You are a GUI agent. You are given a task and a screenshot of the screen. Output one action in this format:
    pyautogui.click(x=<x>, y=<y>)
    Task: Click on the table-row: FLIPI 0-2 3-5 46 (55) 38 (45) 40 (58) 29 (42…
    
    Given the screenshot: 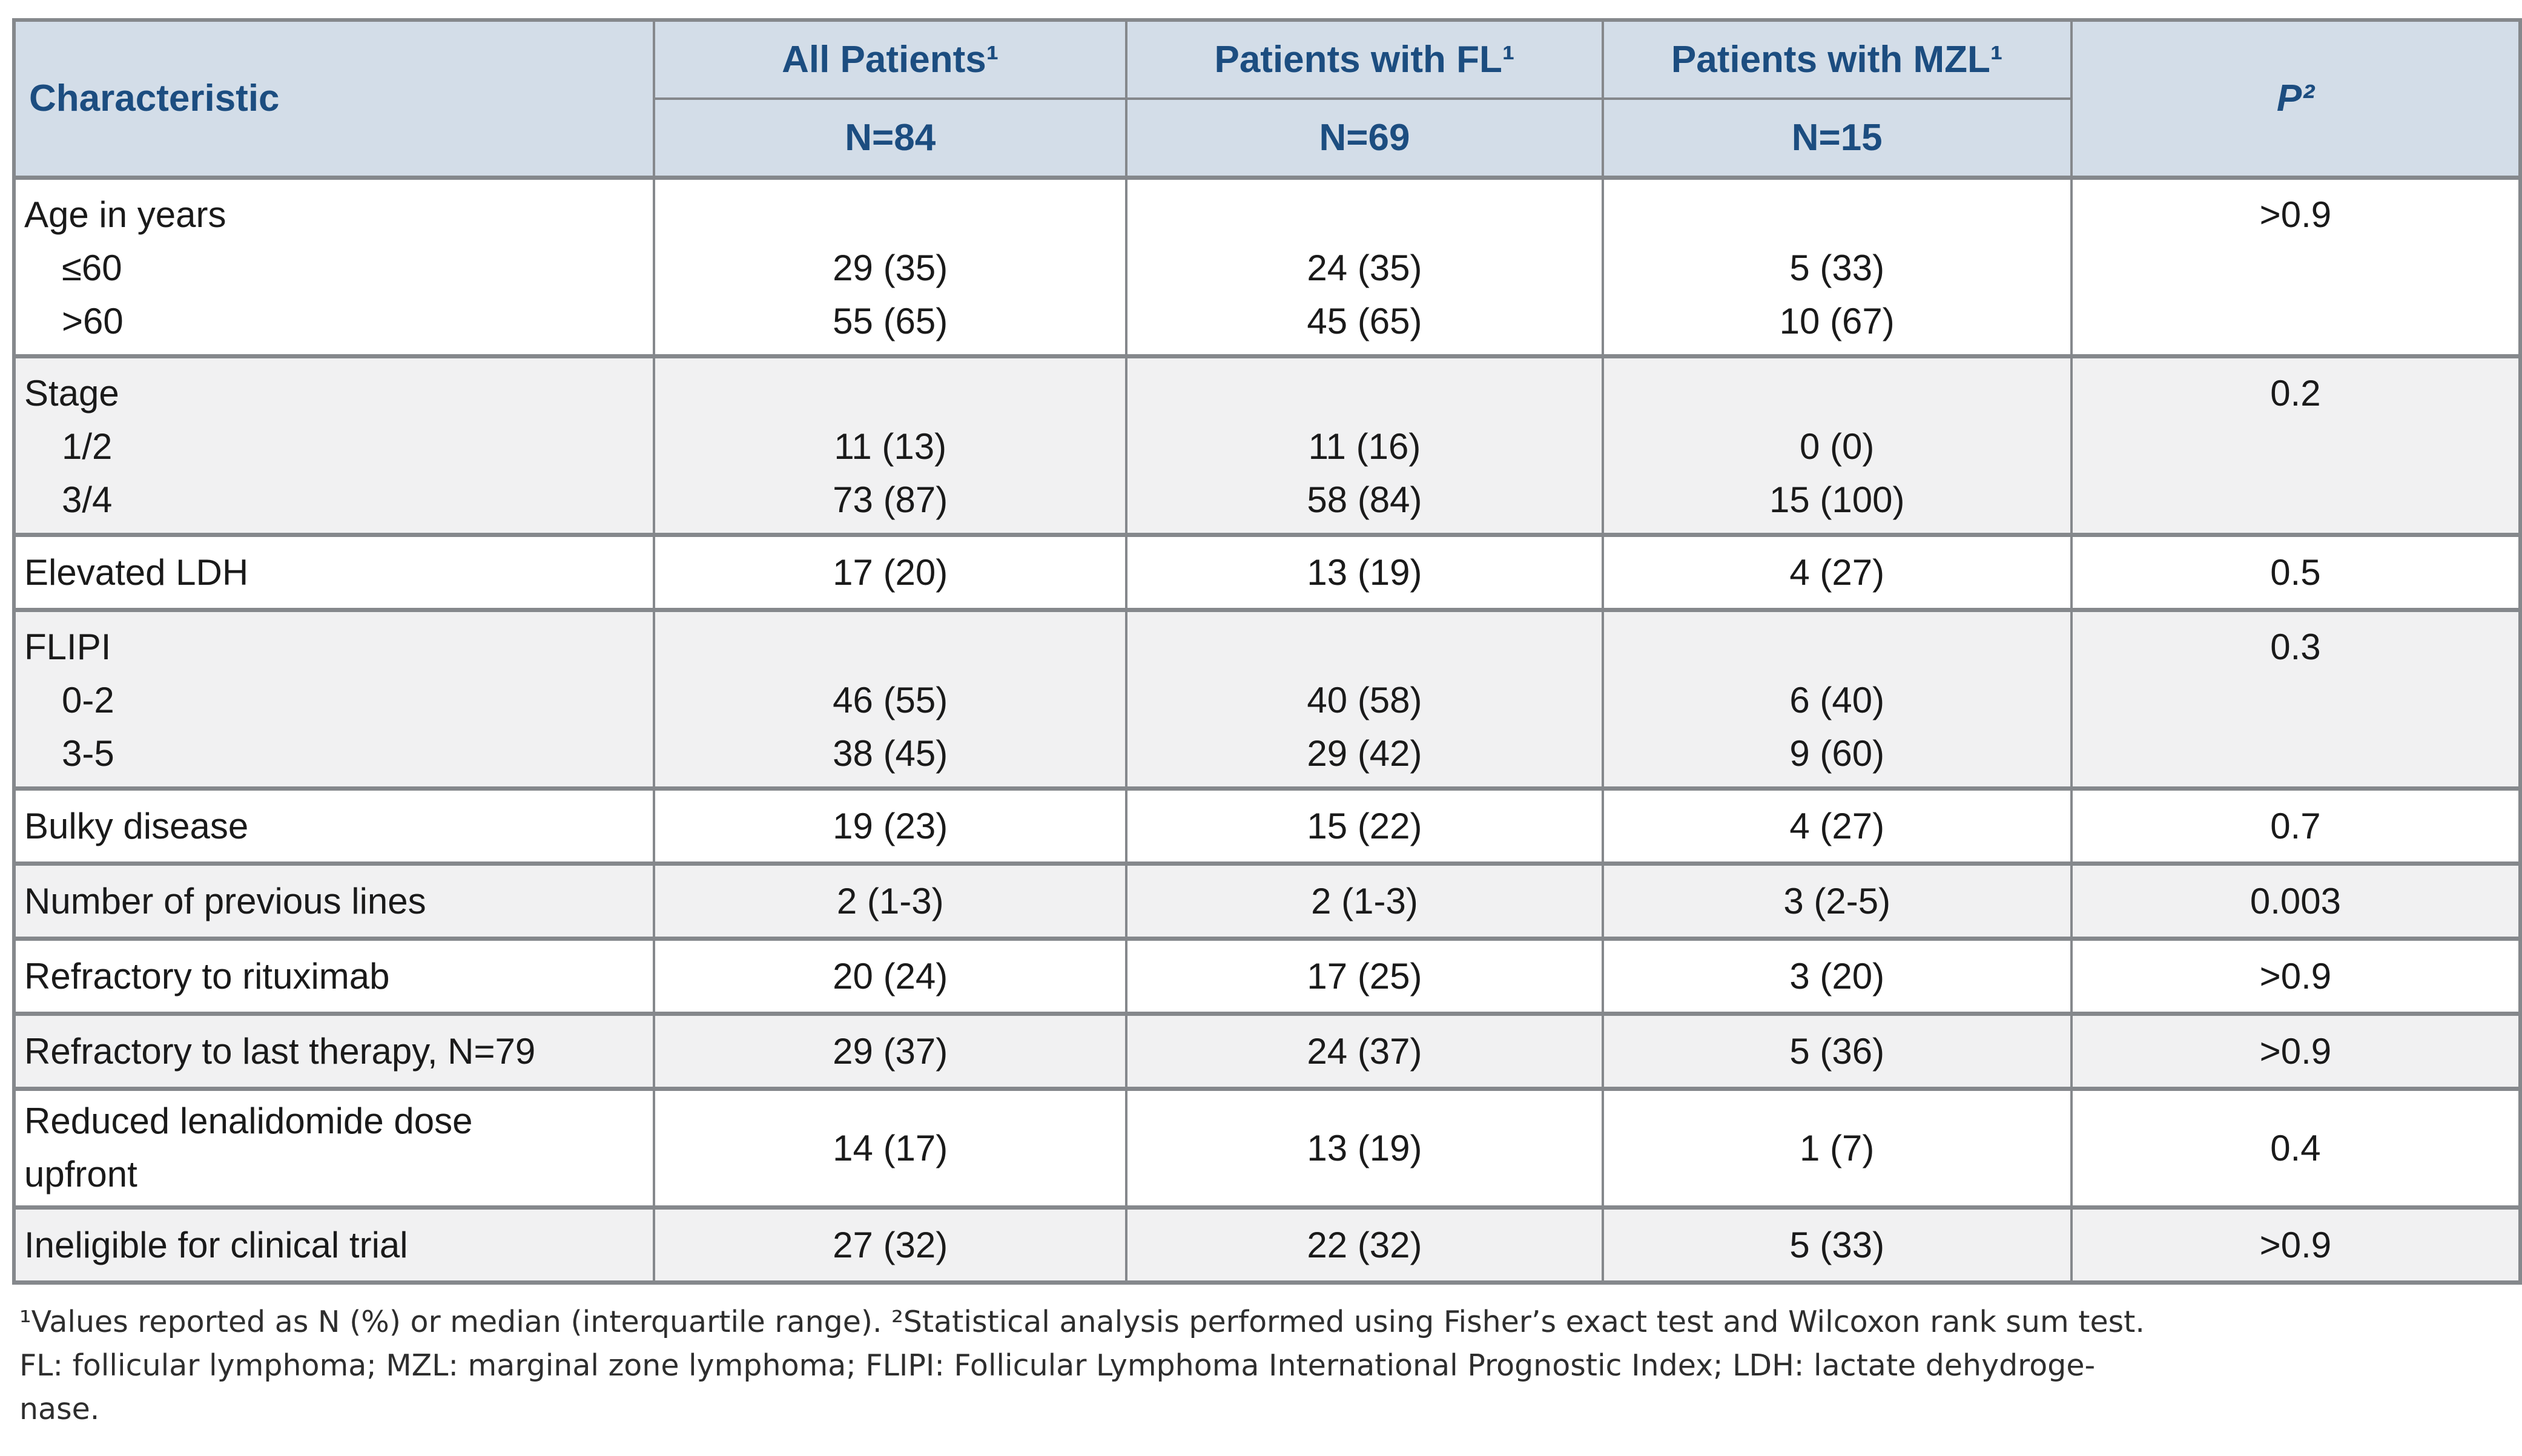 What is the action you would take?
    pyautogui.click(x=1267, y=699)
    